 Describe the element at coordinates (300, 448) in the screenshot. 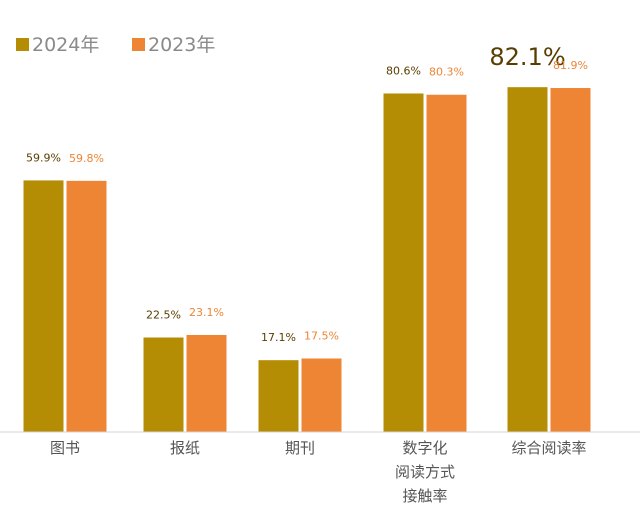

I see `category-label-2: 期刊` at that location.